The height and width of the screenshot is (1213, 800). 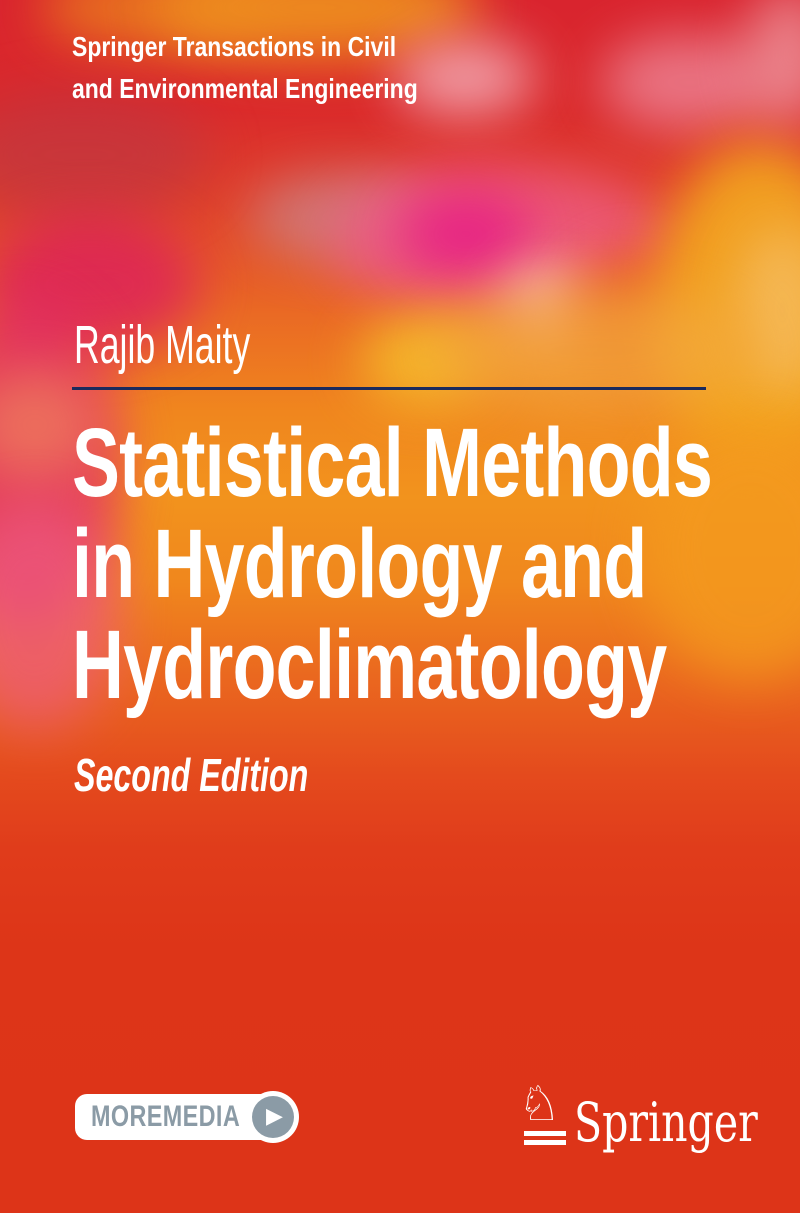 What do you see at coordinates (369, 664) in the screenshot?
I see `book-title-line3: Hydroclimatology` at bounding box center [369, 664].